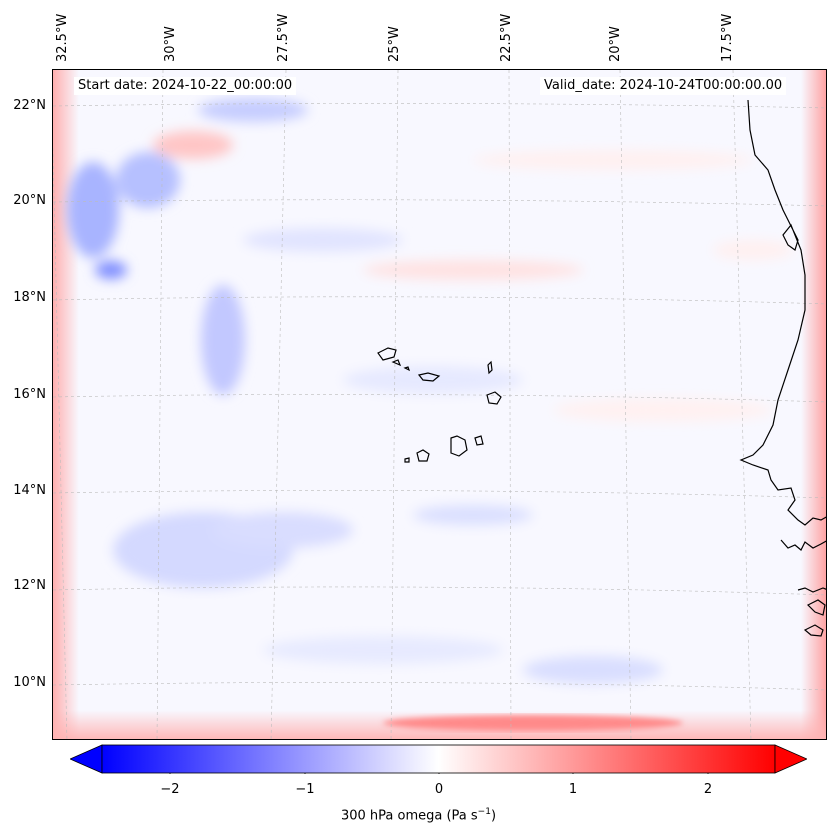 This screenshot has width=837, height=839. I want to click on lat-label-10N: 10°N, so click(29, 682).